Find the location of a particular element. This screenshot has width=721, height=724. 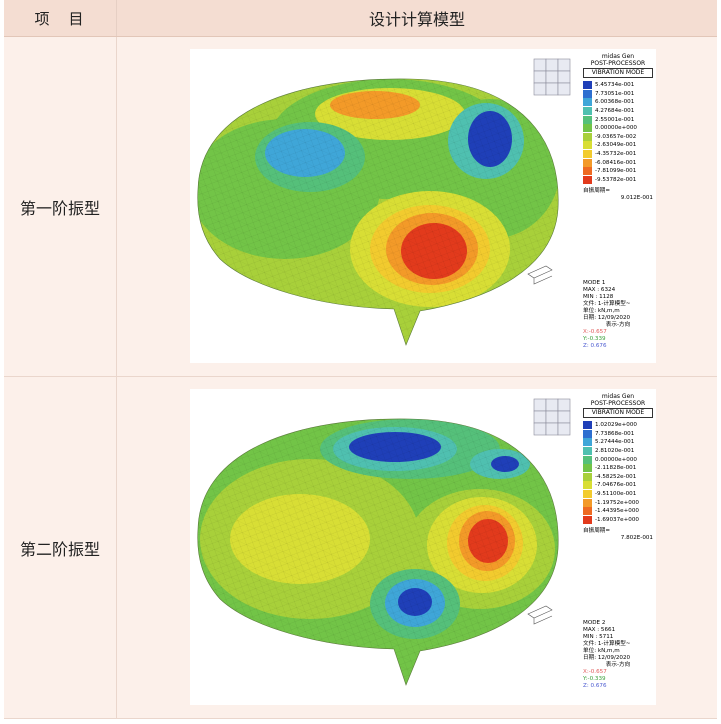

mode-label: 第一阶振型 is located at coordinates (60, 206).